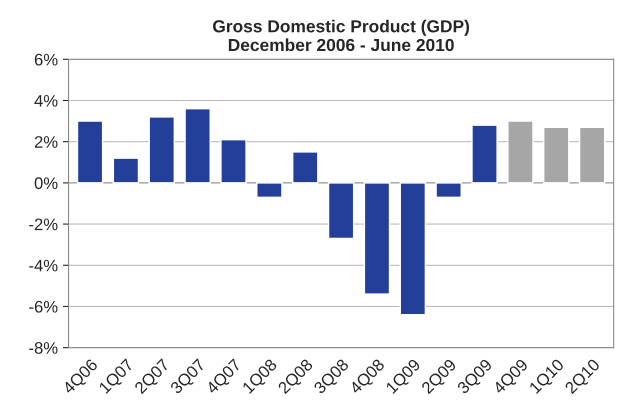 The height and width of the screenshot is (409, 623). I want to click on y-tick-label: -6%, so click(43, 306).